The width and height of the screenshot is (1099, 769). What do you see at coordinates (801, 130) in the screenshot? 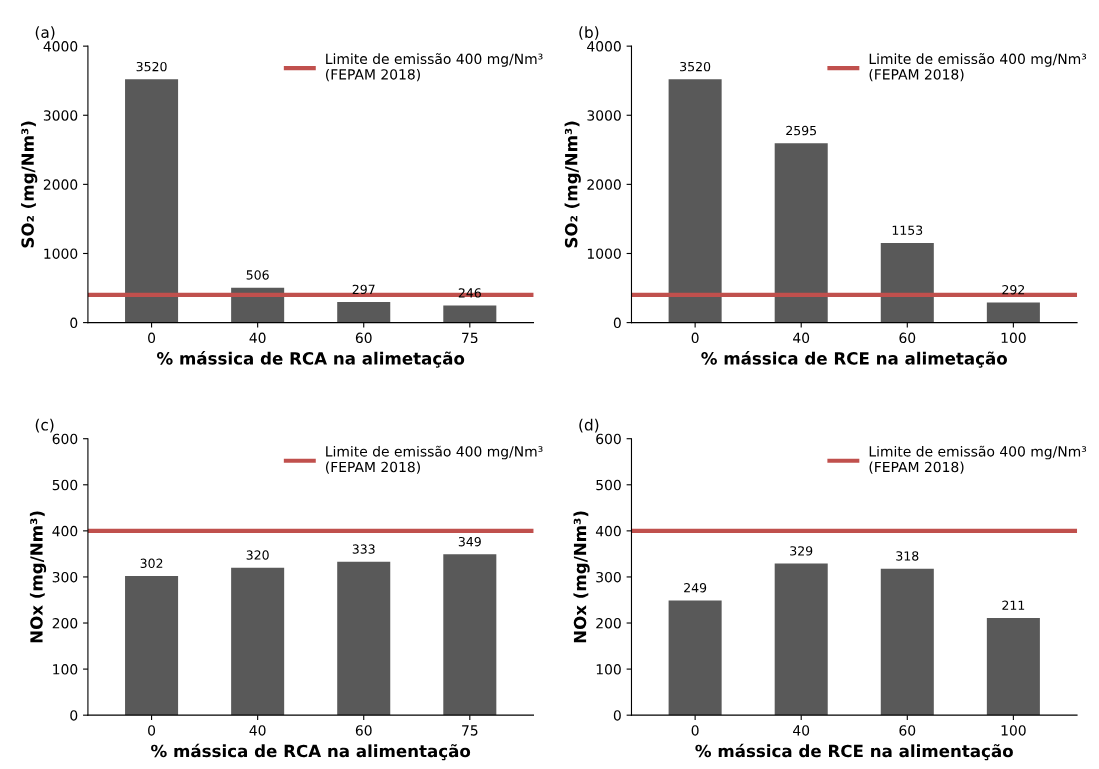
I see `data-label: 2595` at bounding box center [801, 130].